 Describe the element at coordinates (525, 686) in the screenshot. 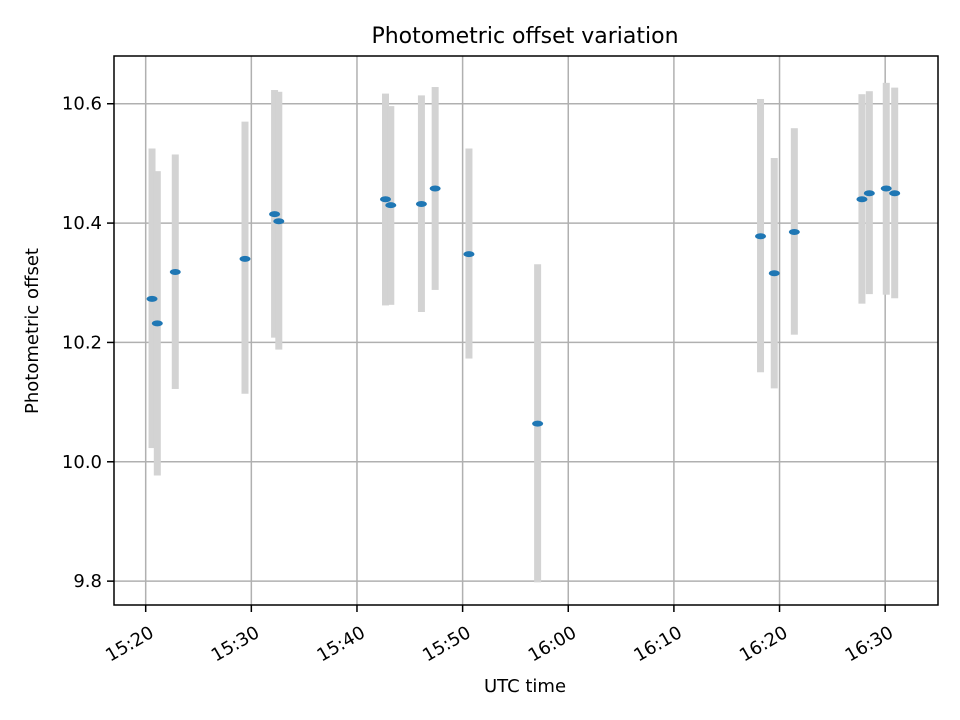

I see `x-axis-label: UTC time` at that location.